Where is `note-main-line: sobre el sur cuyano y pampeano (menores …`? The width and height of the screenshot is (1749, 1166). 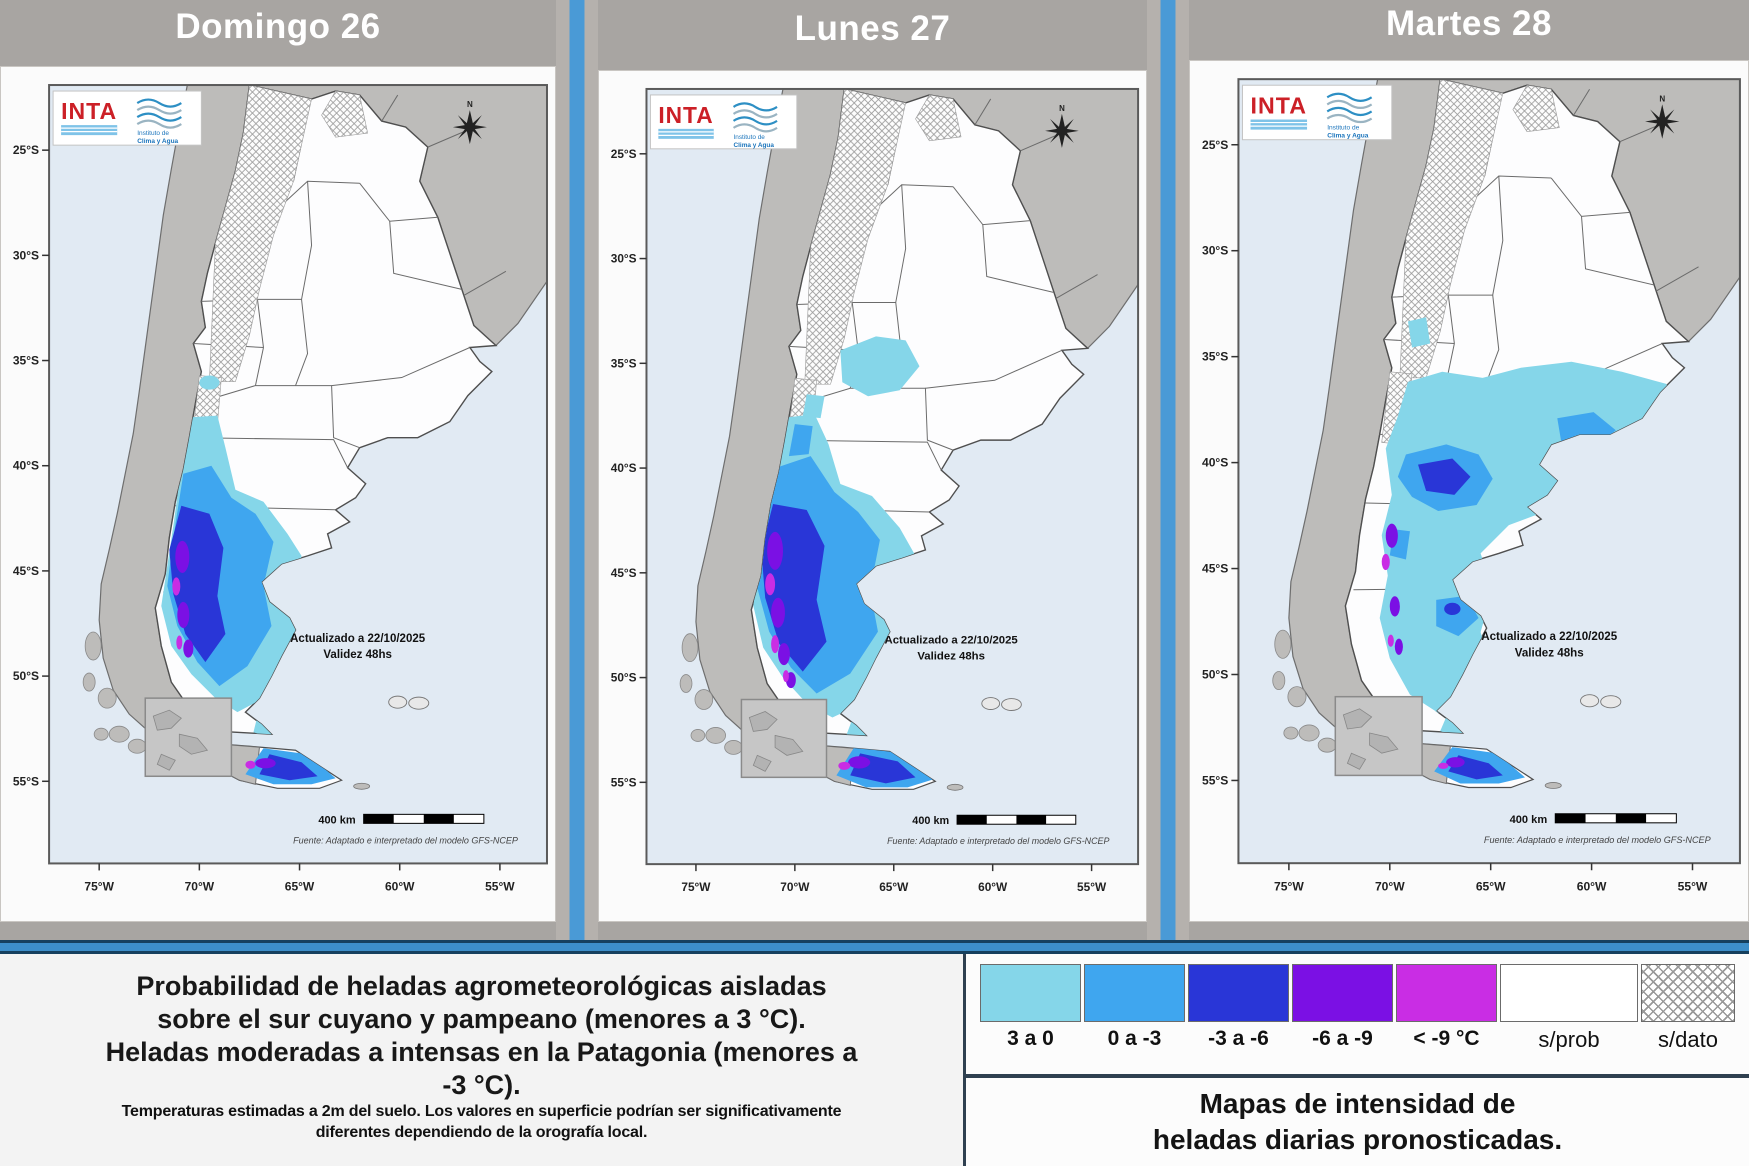
note-main-line: sobre el sur cuyano y pampeano (menores … is located at coordinates (481, 1018).